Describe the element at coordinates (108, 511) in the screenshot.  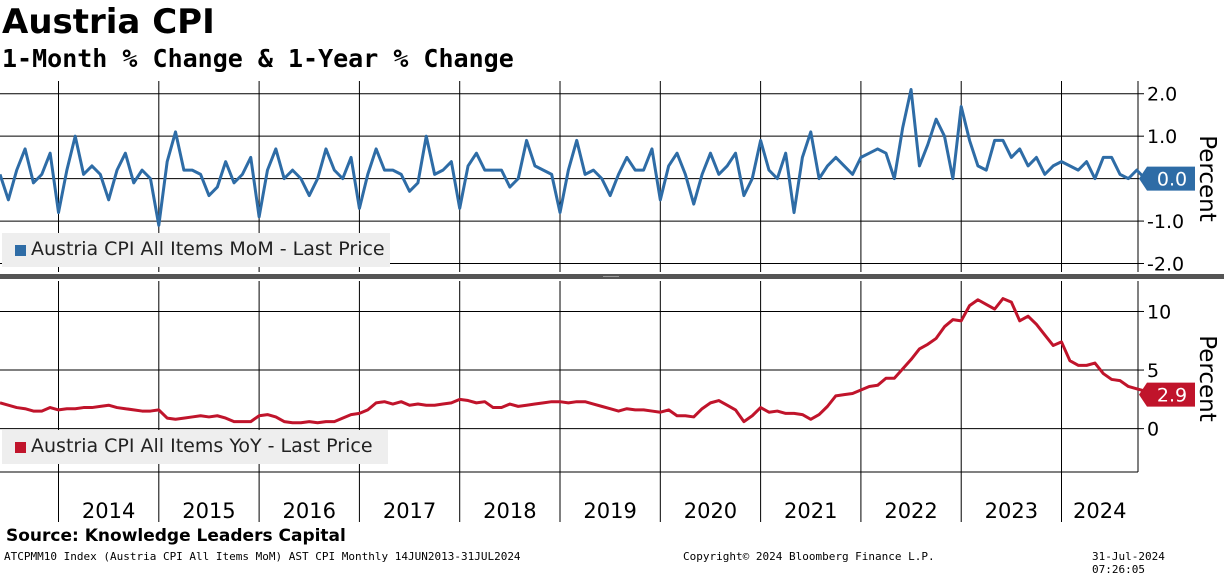
I see `x-tick-label: 2014` at that location.